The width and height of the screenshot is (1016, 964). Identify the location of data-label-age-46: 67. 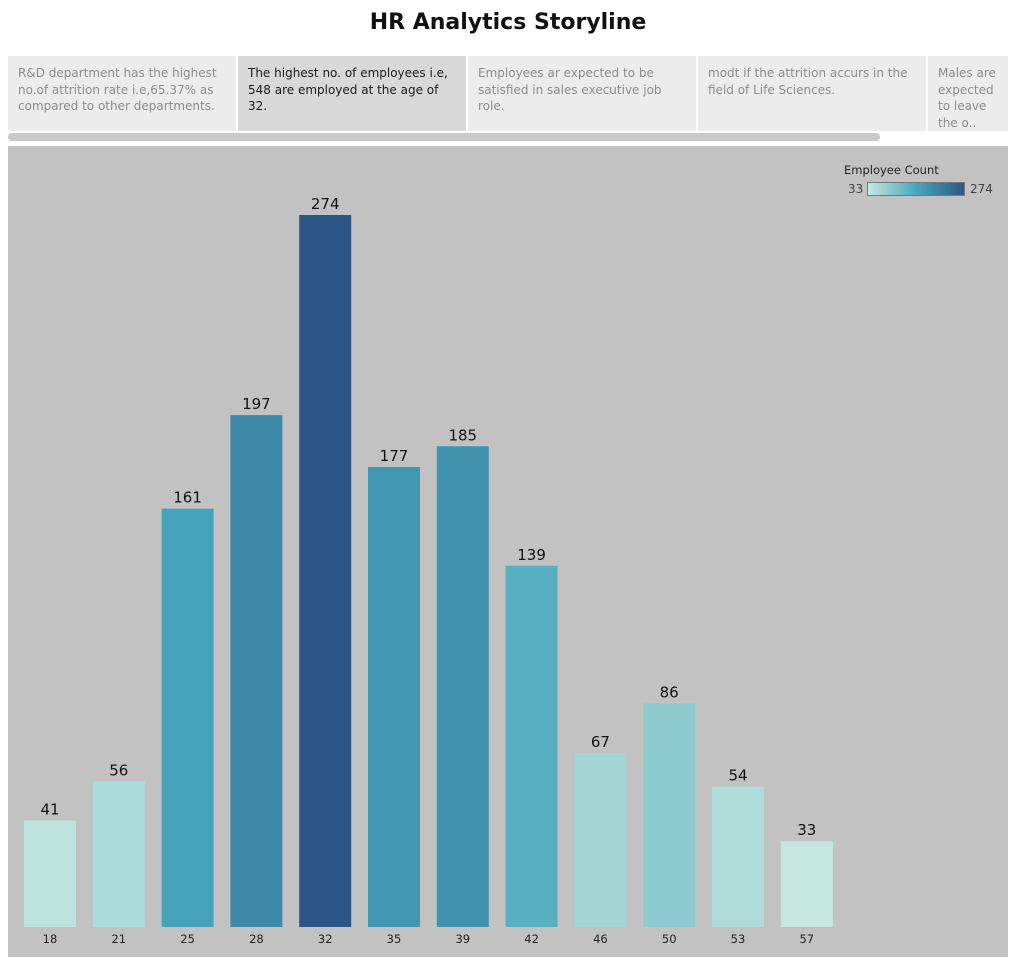
(600, 742).